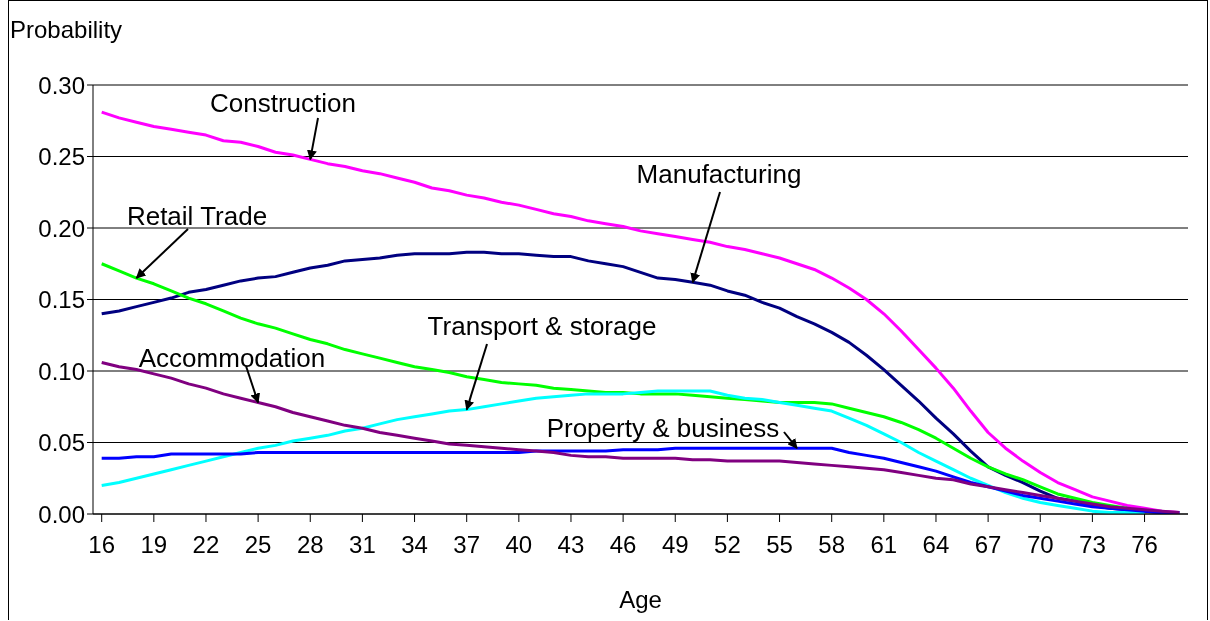 Image resolution: width=1210 pixels, height=621 pixels. Describe the element at coordinates (61, 85) in the screenshot. I see `y-tick-label: 0.30` at that location.